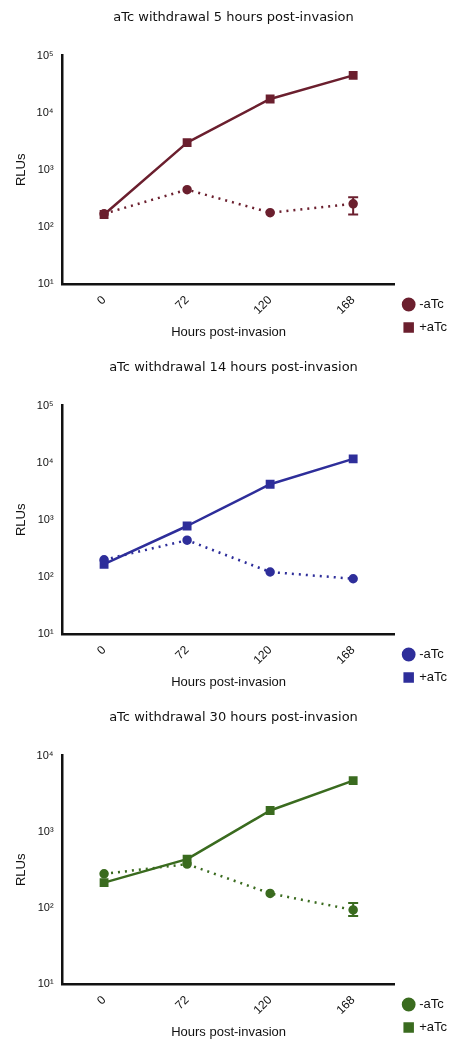 This screenshot has height=1063, width=463. Describe the element at coordinates (233, 367) in the screenshot. I see `chart-title: aTc withdrawal 14 hours post-invasion` at that location.